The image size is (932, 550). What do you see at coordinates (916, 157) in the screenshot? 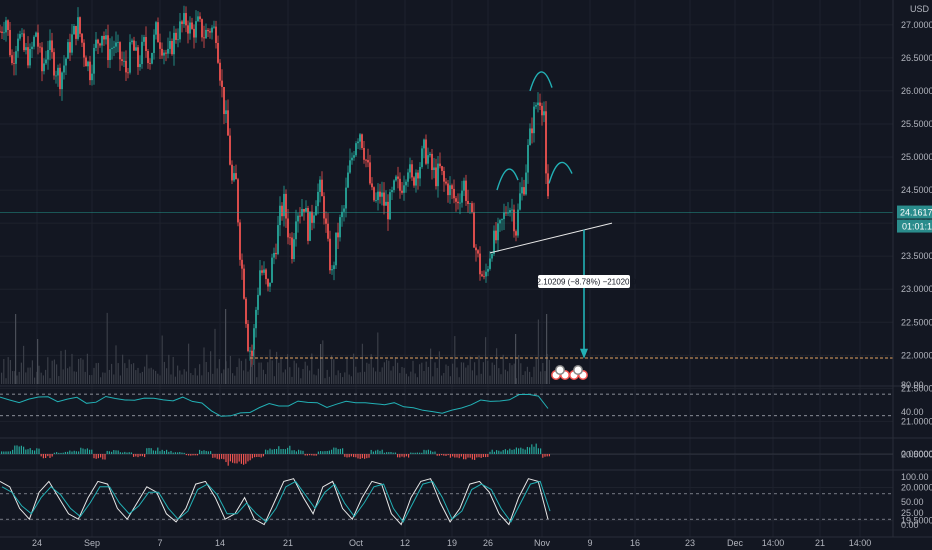
I see `price-tick-label: 25.00000` at bounding box center [916, 157].